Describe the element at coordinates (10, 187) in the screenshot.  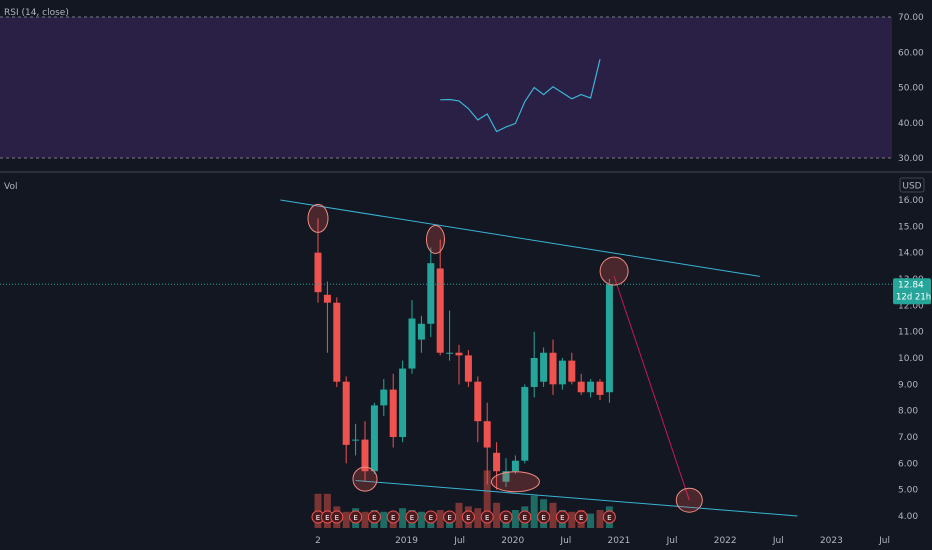
I see `vol-label: Vol` at that location.